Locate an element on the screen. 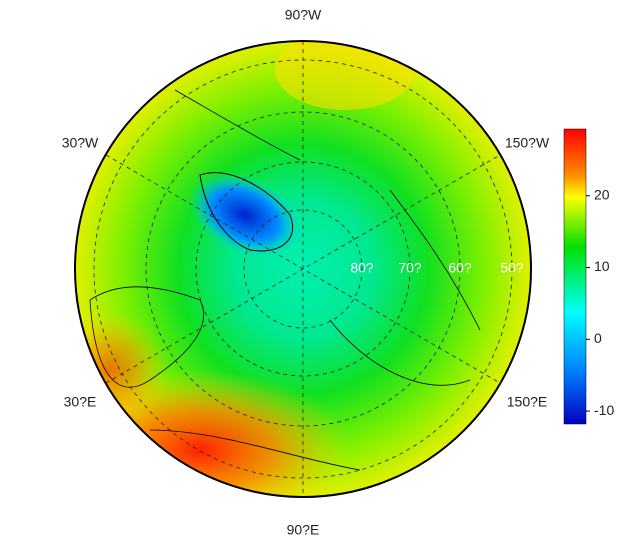 Image resolution: width=625 pixels, height=557 pixels. lat-label: 80? is located at coordinates (362, 268).